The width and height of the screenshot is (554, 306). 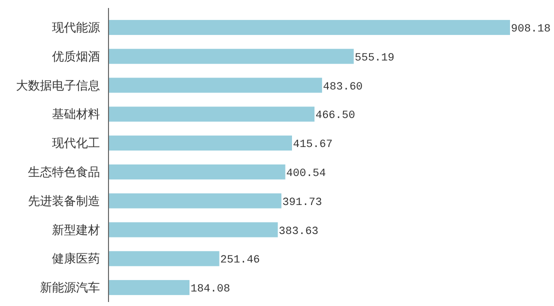 I want to click on category-label: 基础材料, so click(x=76, y=114).